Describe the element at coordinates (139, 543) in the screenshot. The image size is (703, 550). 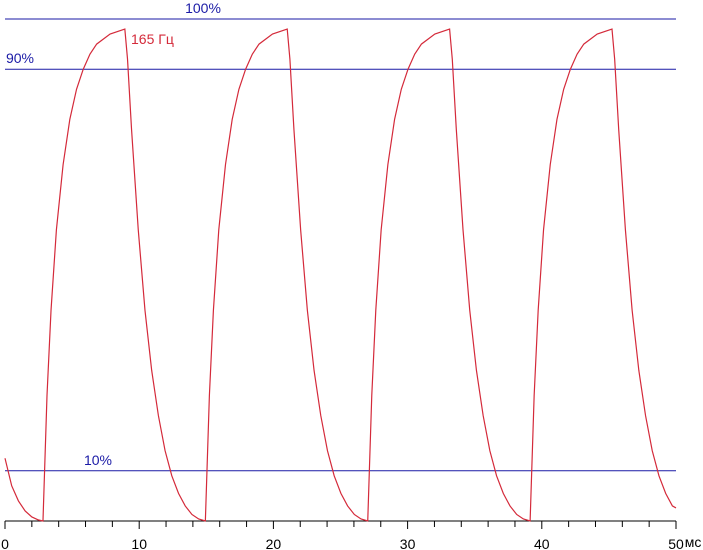
I see `x-tick-label: 10` at that location.